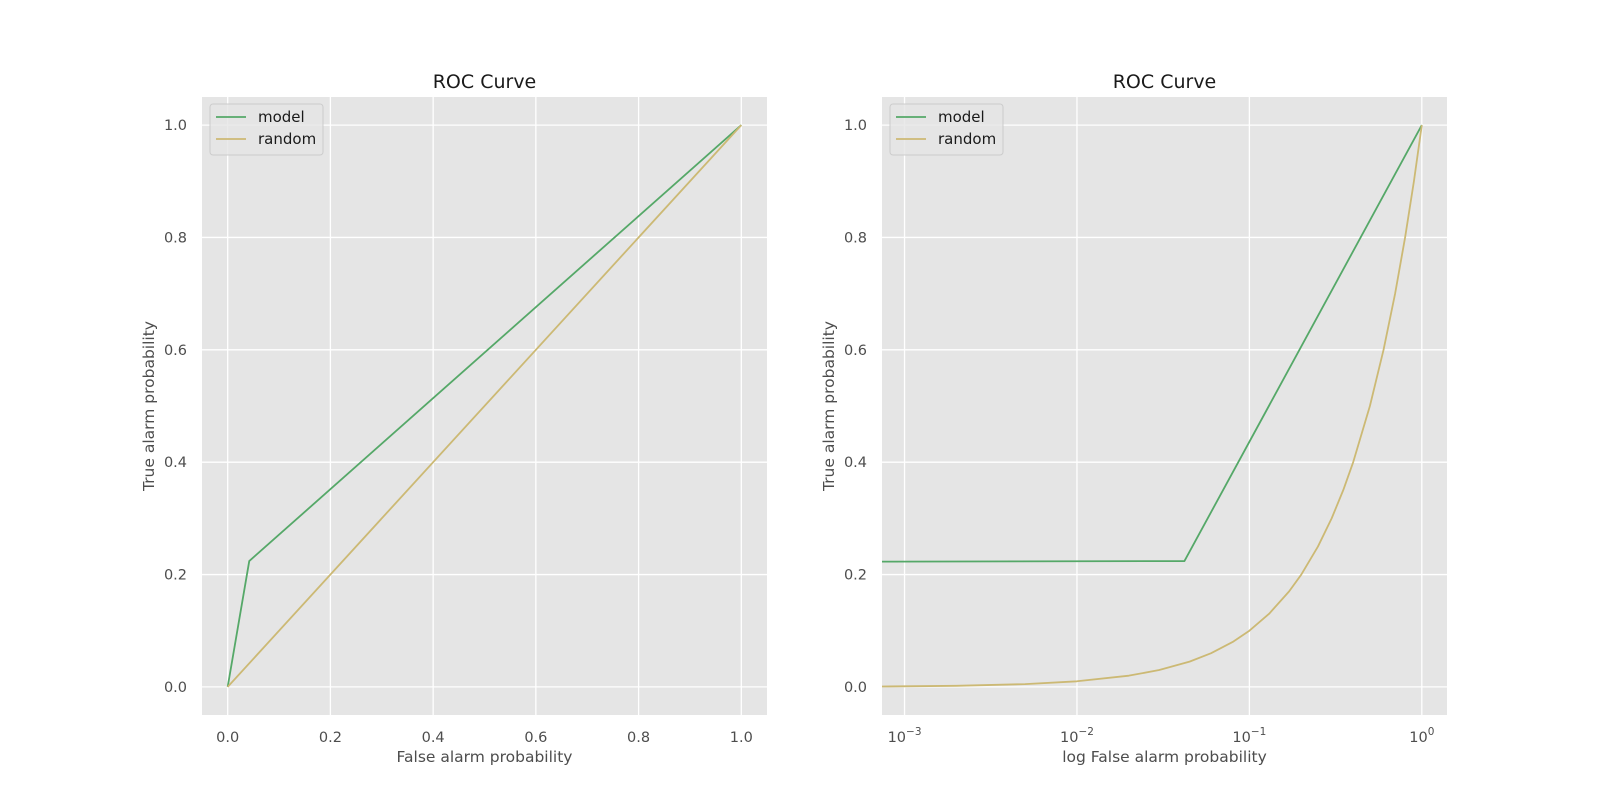  What do you see at coordinates (535, 738) in the screenshot?
I see `x-tick-label: 0.6` at bounding box center [535, 738].